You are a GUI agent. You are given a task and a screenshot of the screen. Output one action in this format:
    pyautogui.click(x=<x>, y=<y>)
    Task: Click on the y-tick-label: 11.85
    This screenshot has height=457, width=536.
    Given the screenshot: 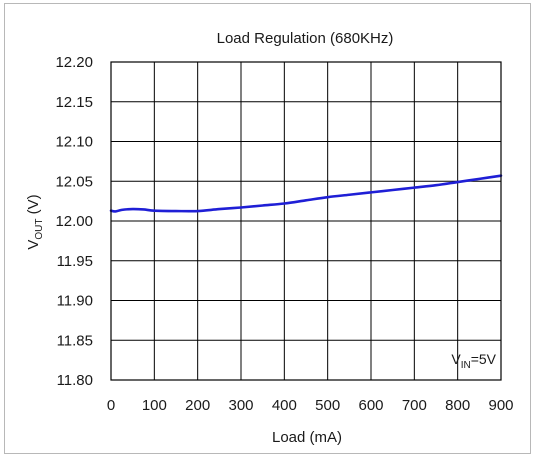 What is the action you would take?
    pyautogui.click(x=75, y=340)
    